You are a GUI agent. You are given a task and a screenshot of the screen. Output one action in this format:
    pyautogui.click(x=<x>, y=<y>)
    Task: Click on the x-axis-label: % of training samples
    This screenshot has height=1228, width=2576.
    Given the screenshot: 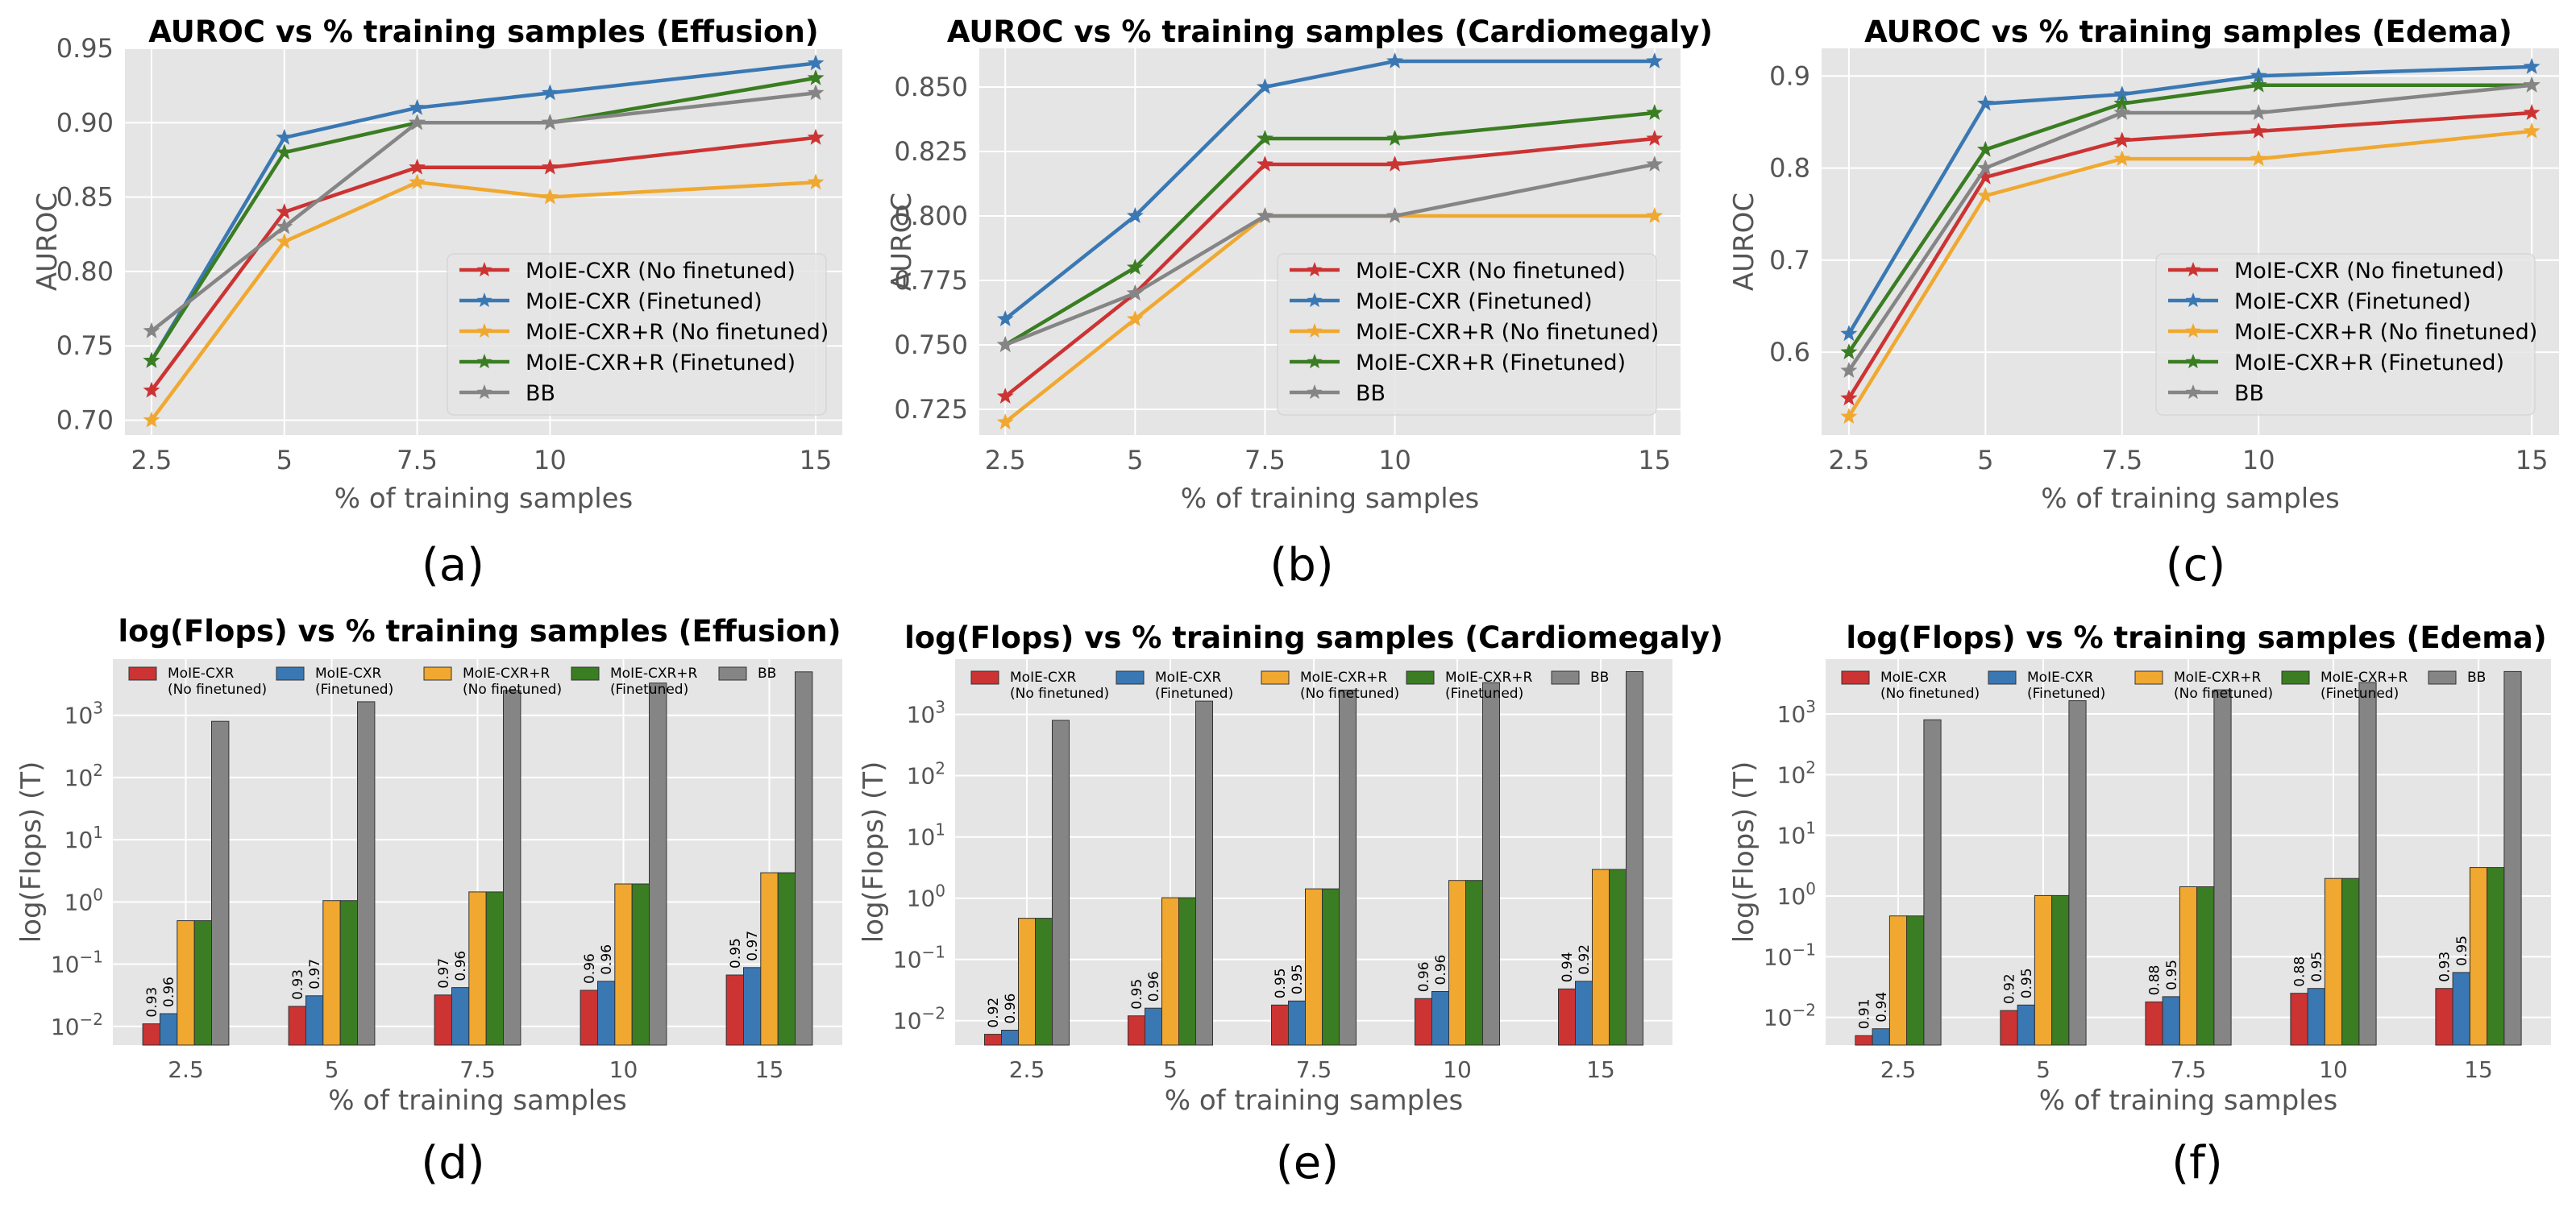 What is the action you would take?
    pyautogui.click(x=2190, y=499)
    